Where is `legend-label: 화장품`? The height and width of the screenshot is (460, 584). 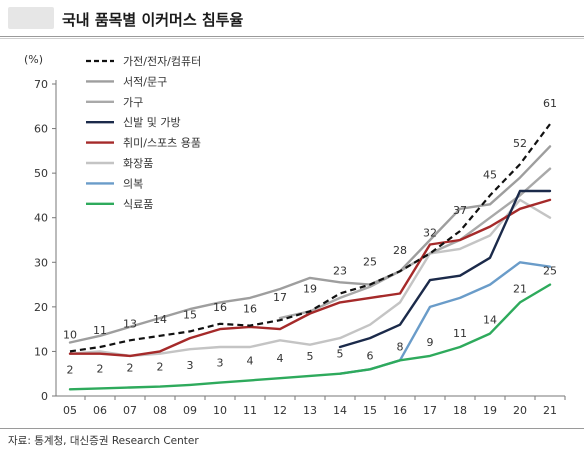 legend-label: 화장품 is located at coordinates (138, 163).